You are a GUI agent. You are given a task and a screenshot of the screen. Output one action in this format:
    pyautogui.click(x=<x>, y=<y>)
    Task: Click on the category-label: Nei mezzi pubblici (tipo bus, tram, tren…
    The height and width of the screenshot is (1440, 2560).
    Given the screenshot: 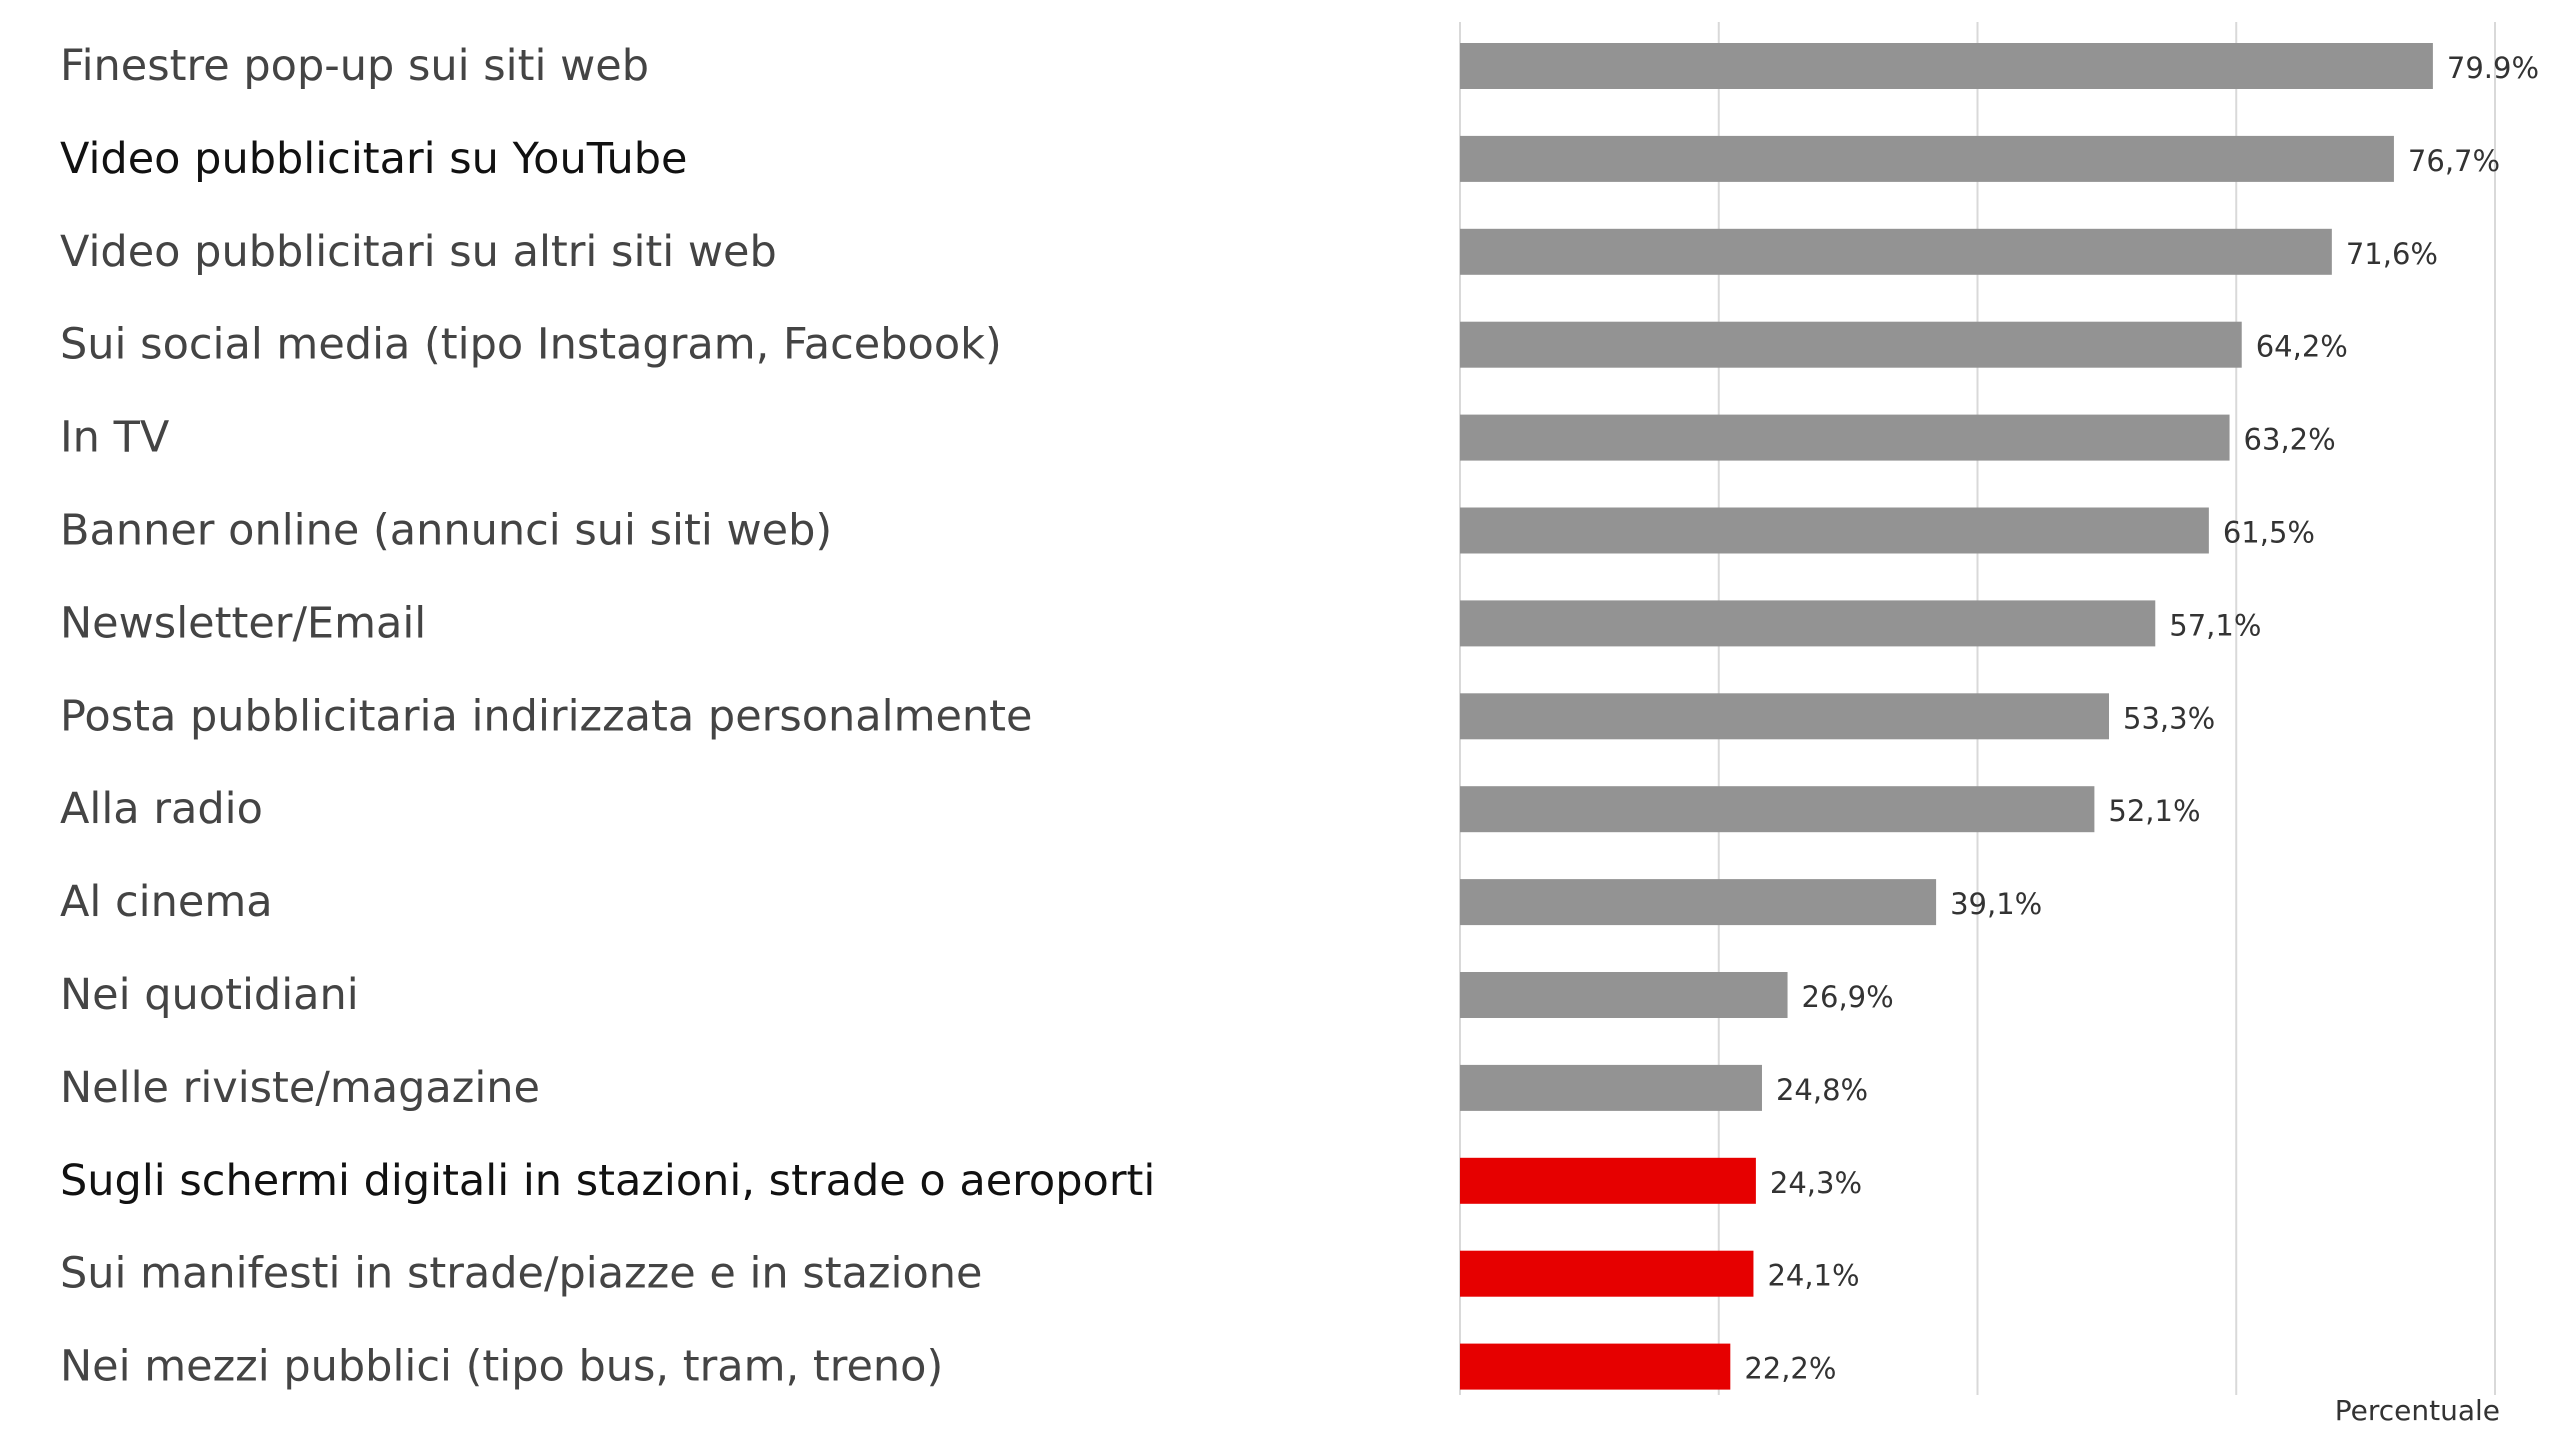 What is the action you would take?
    pyautogui.click(x=501, y=1367)
    